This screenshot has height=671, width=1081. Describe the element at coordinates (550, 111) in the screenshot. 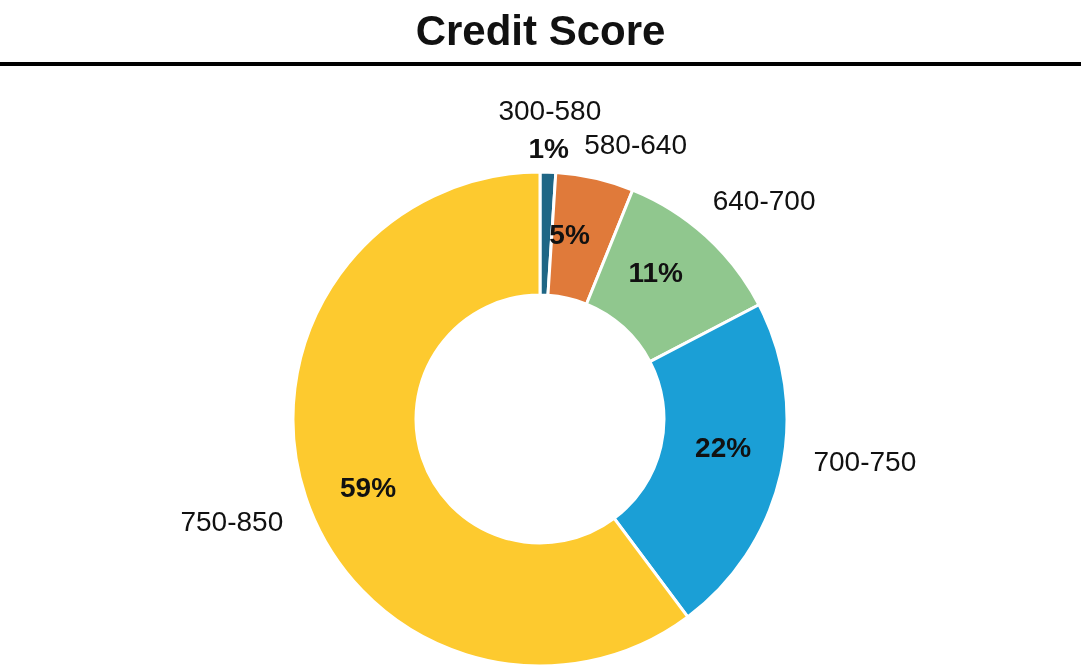

I see `slice-label: 300-580` at that location.